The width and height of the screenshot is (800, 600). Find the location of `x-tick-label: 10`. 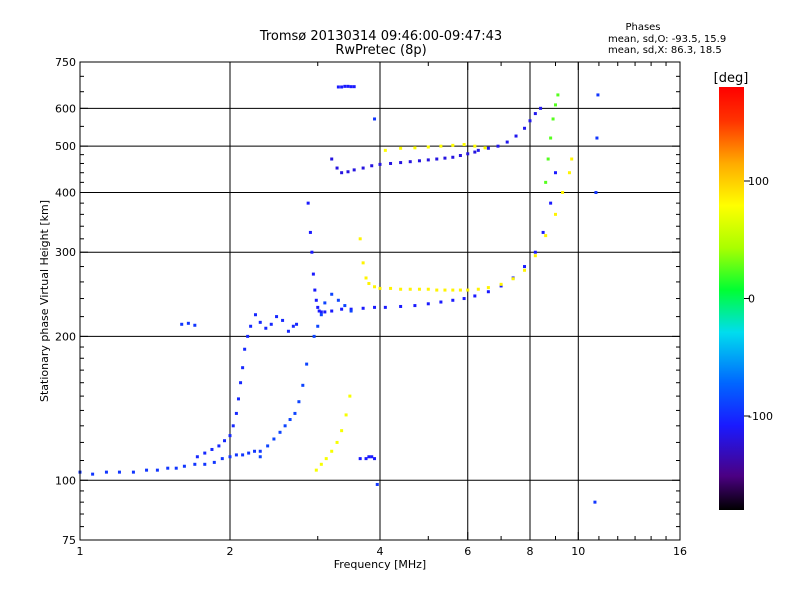

x-tick-label: 10 is located at coordinates (578, 551).